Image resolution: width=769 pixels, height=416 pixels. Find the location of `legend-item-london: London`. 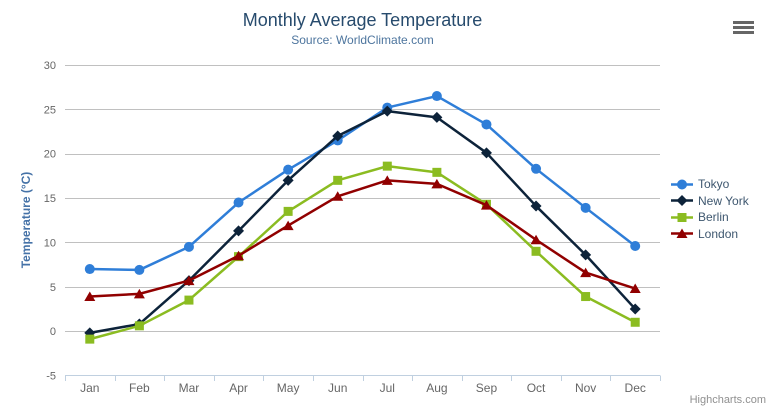

legend-item-london: London is located at coordinates (709, 234).